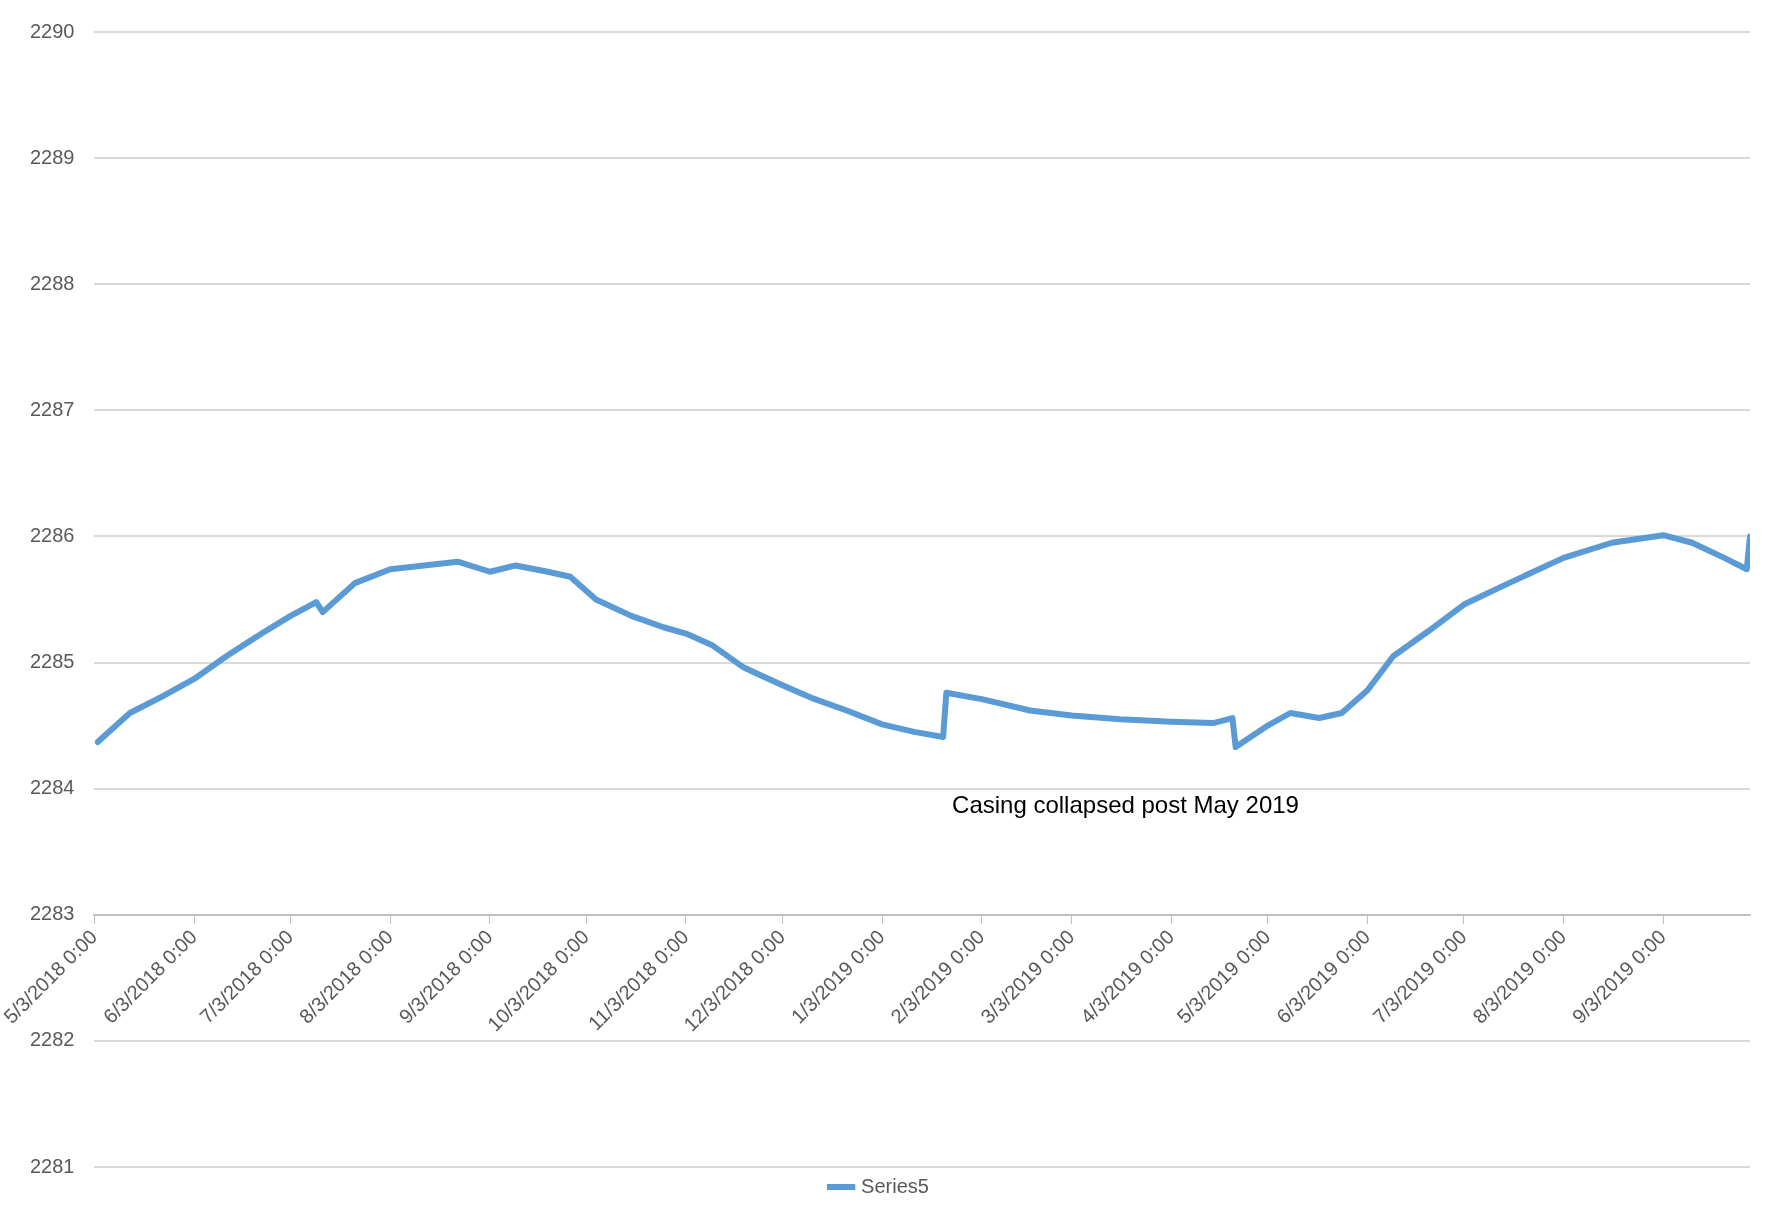 The image size is (1775, 1217). I want to click on y-tick-label: 2284, so click(52, 787).